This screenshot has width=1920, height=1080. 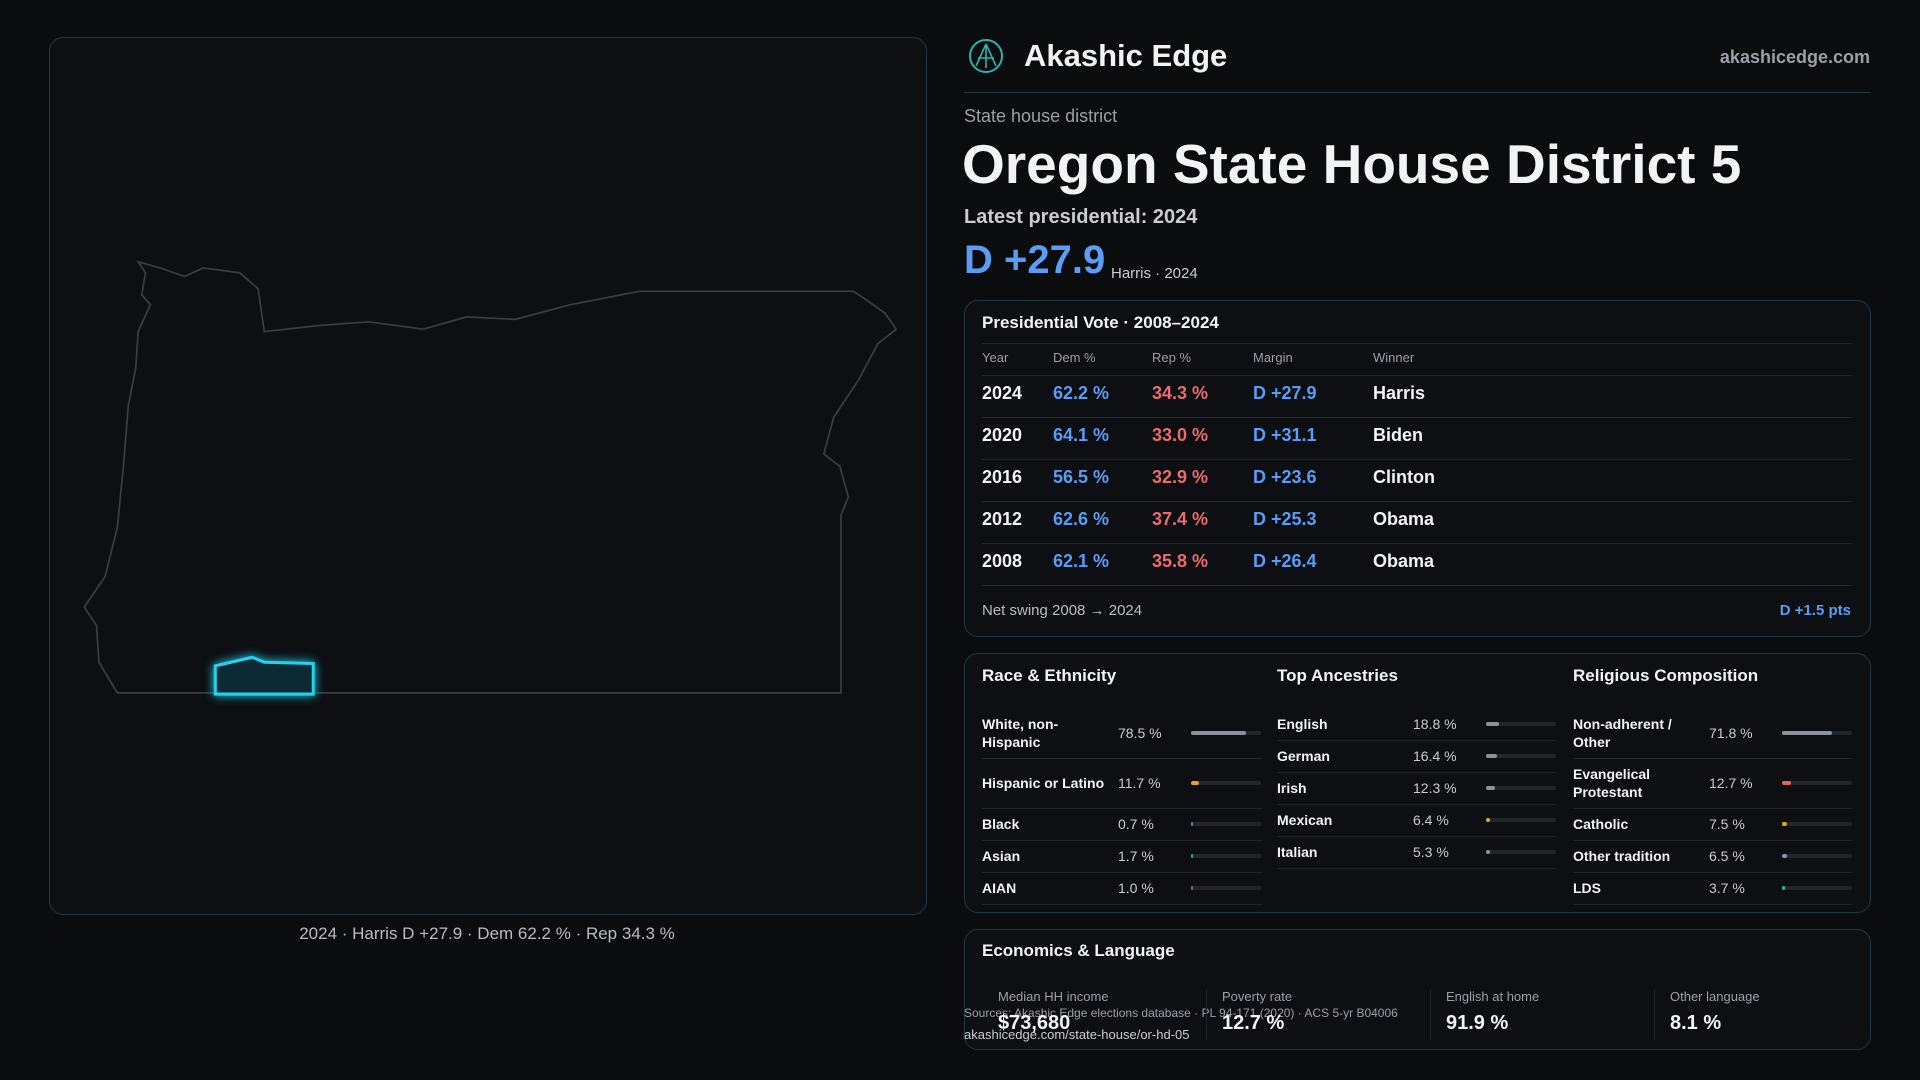 What do you see at coordinates (1303, 756) in the screenshot?
I see `breakdown-label: German` at bounding box center [1303, 756].